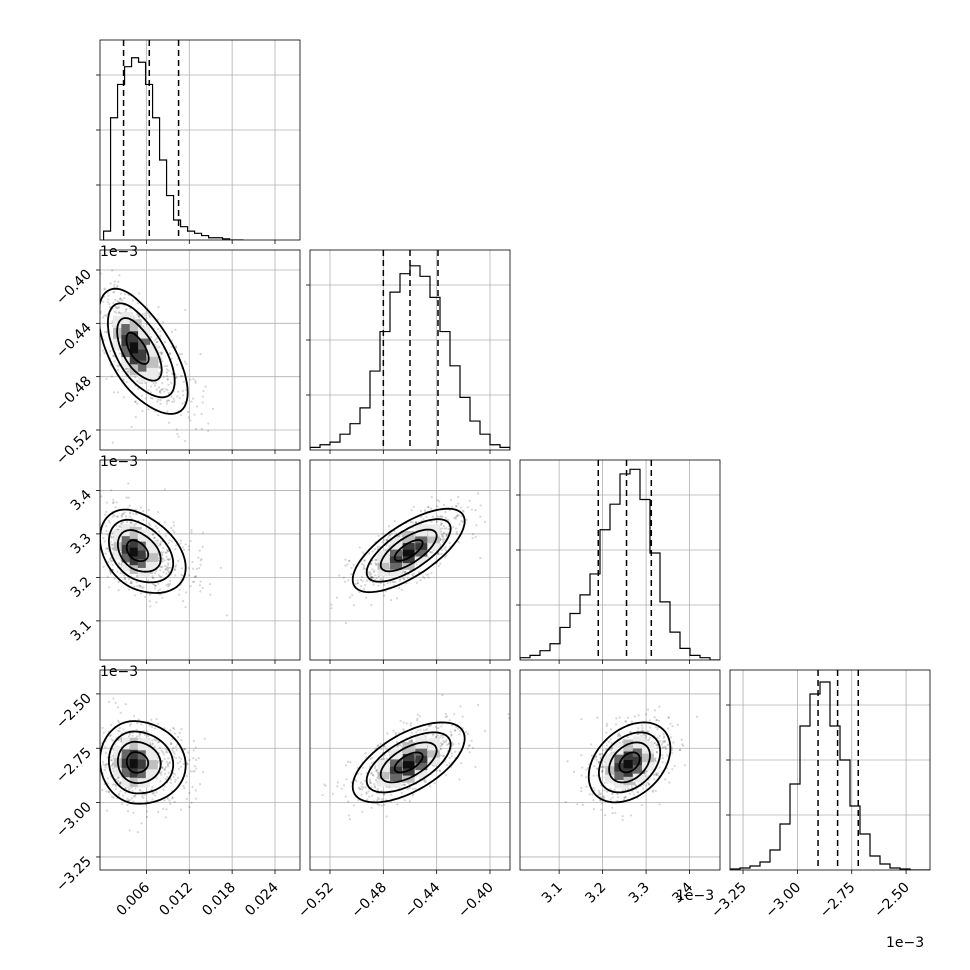  I want to click on y-tick-label: −0.40, so click(74, 288).